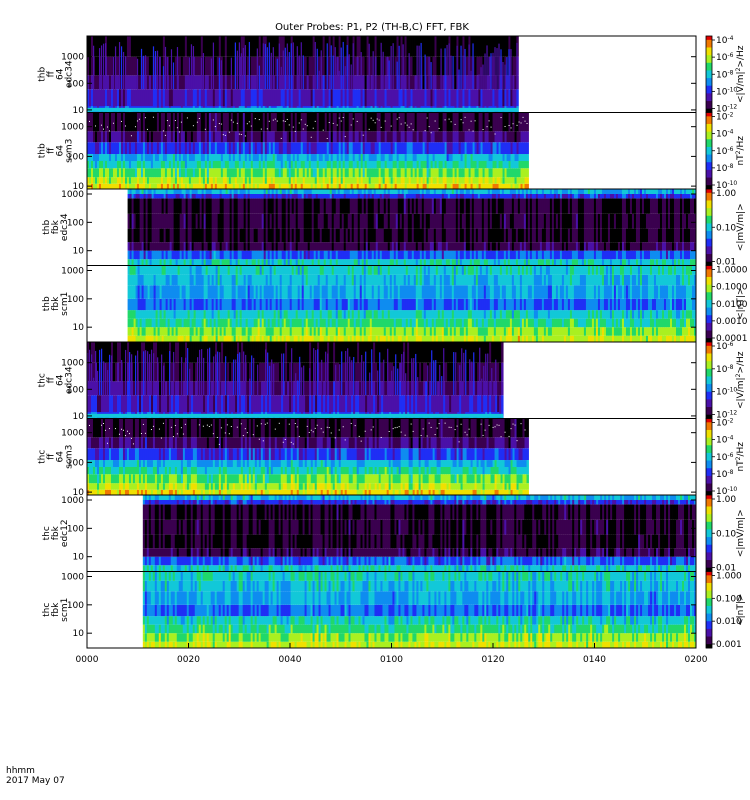 The height and width of the screenshot is (800, 750). Describe the element at coordinates (725, 134) in the screenshot. I see `colorbar-tick-label: 10⁻⁴` at that location.